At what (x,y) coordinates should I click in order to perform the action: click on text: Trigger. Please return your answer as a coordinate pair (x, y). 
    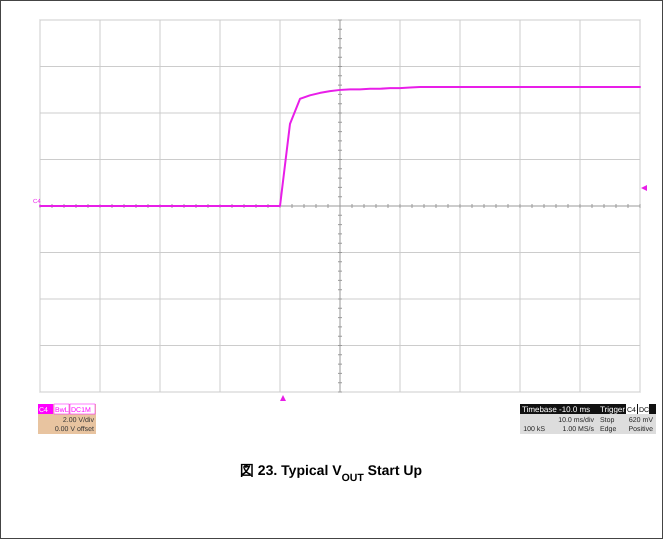
    Looking at the image, I should click on (613, 409).